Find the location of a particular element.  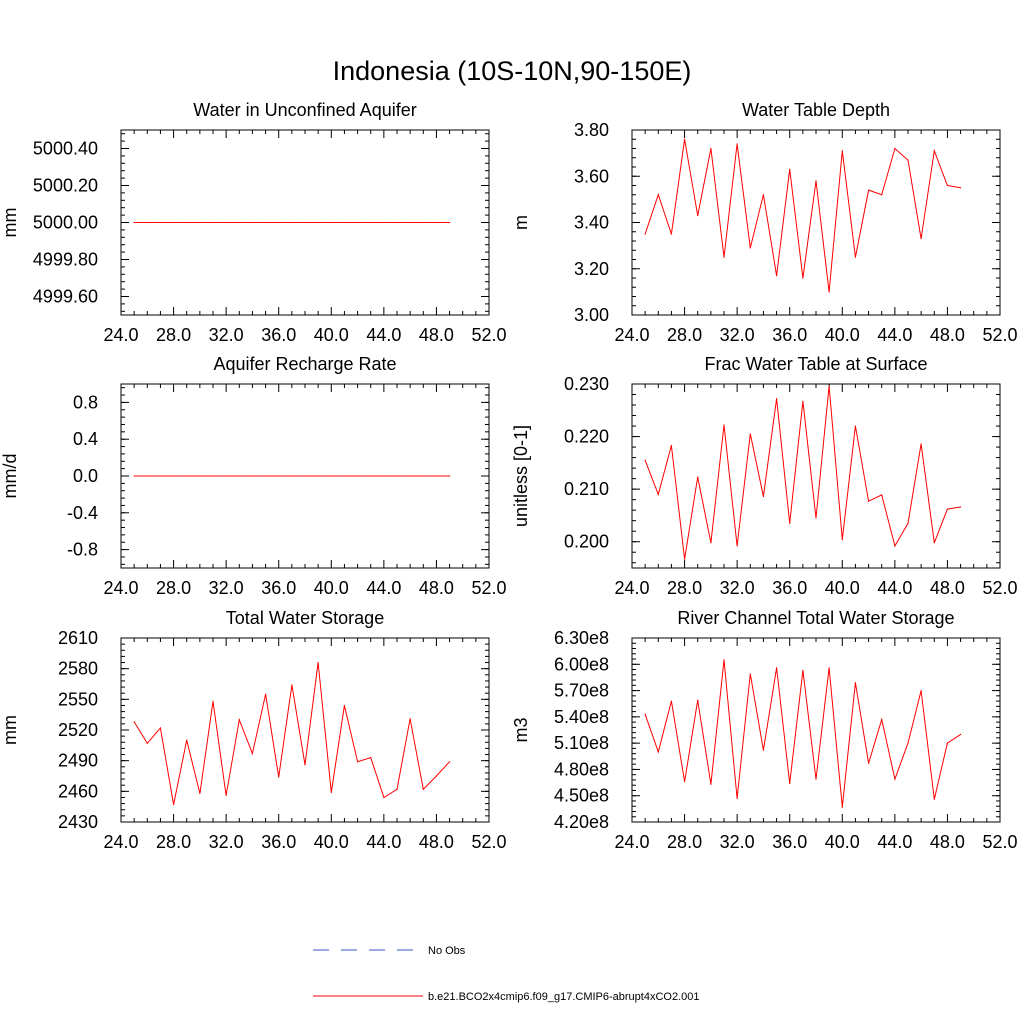

plot-frame is located at coordinates (305, 730).